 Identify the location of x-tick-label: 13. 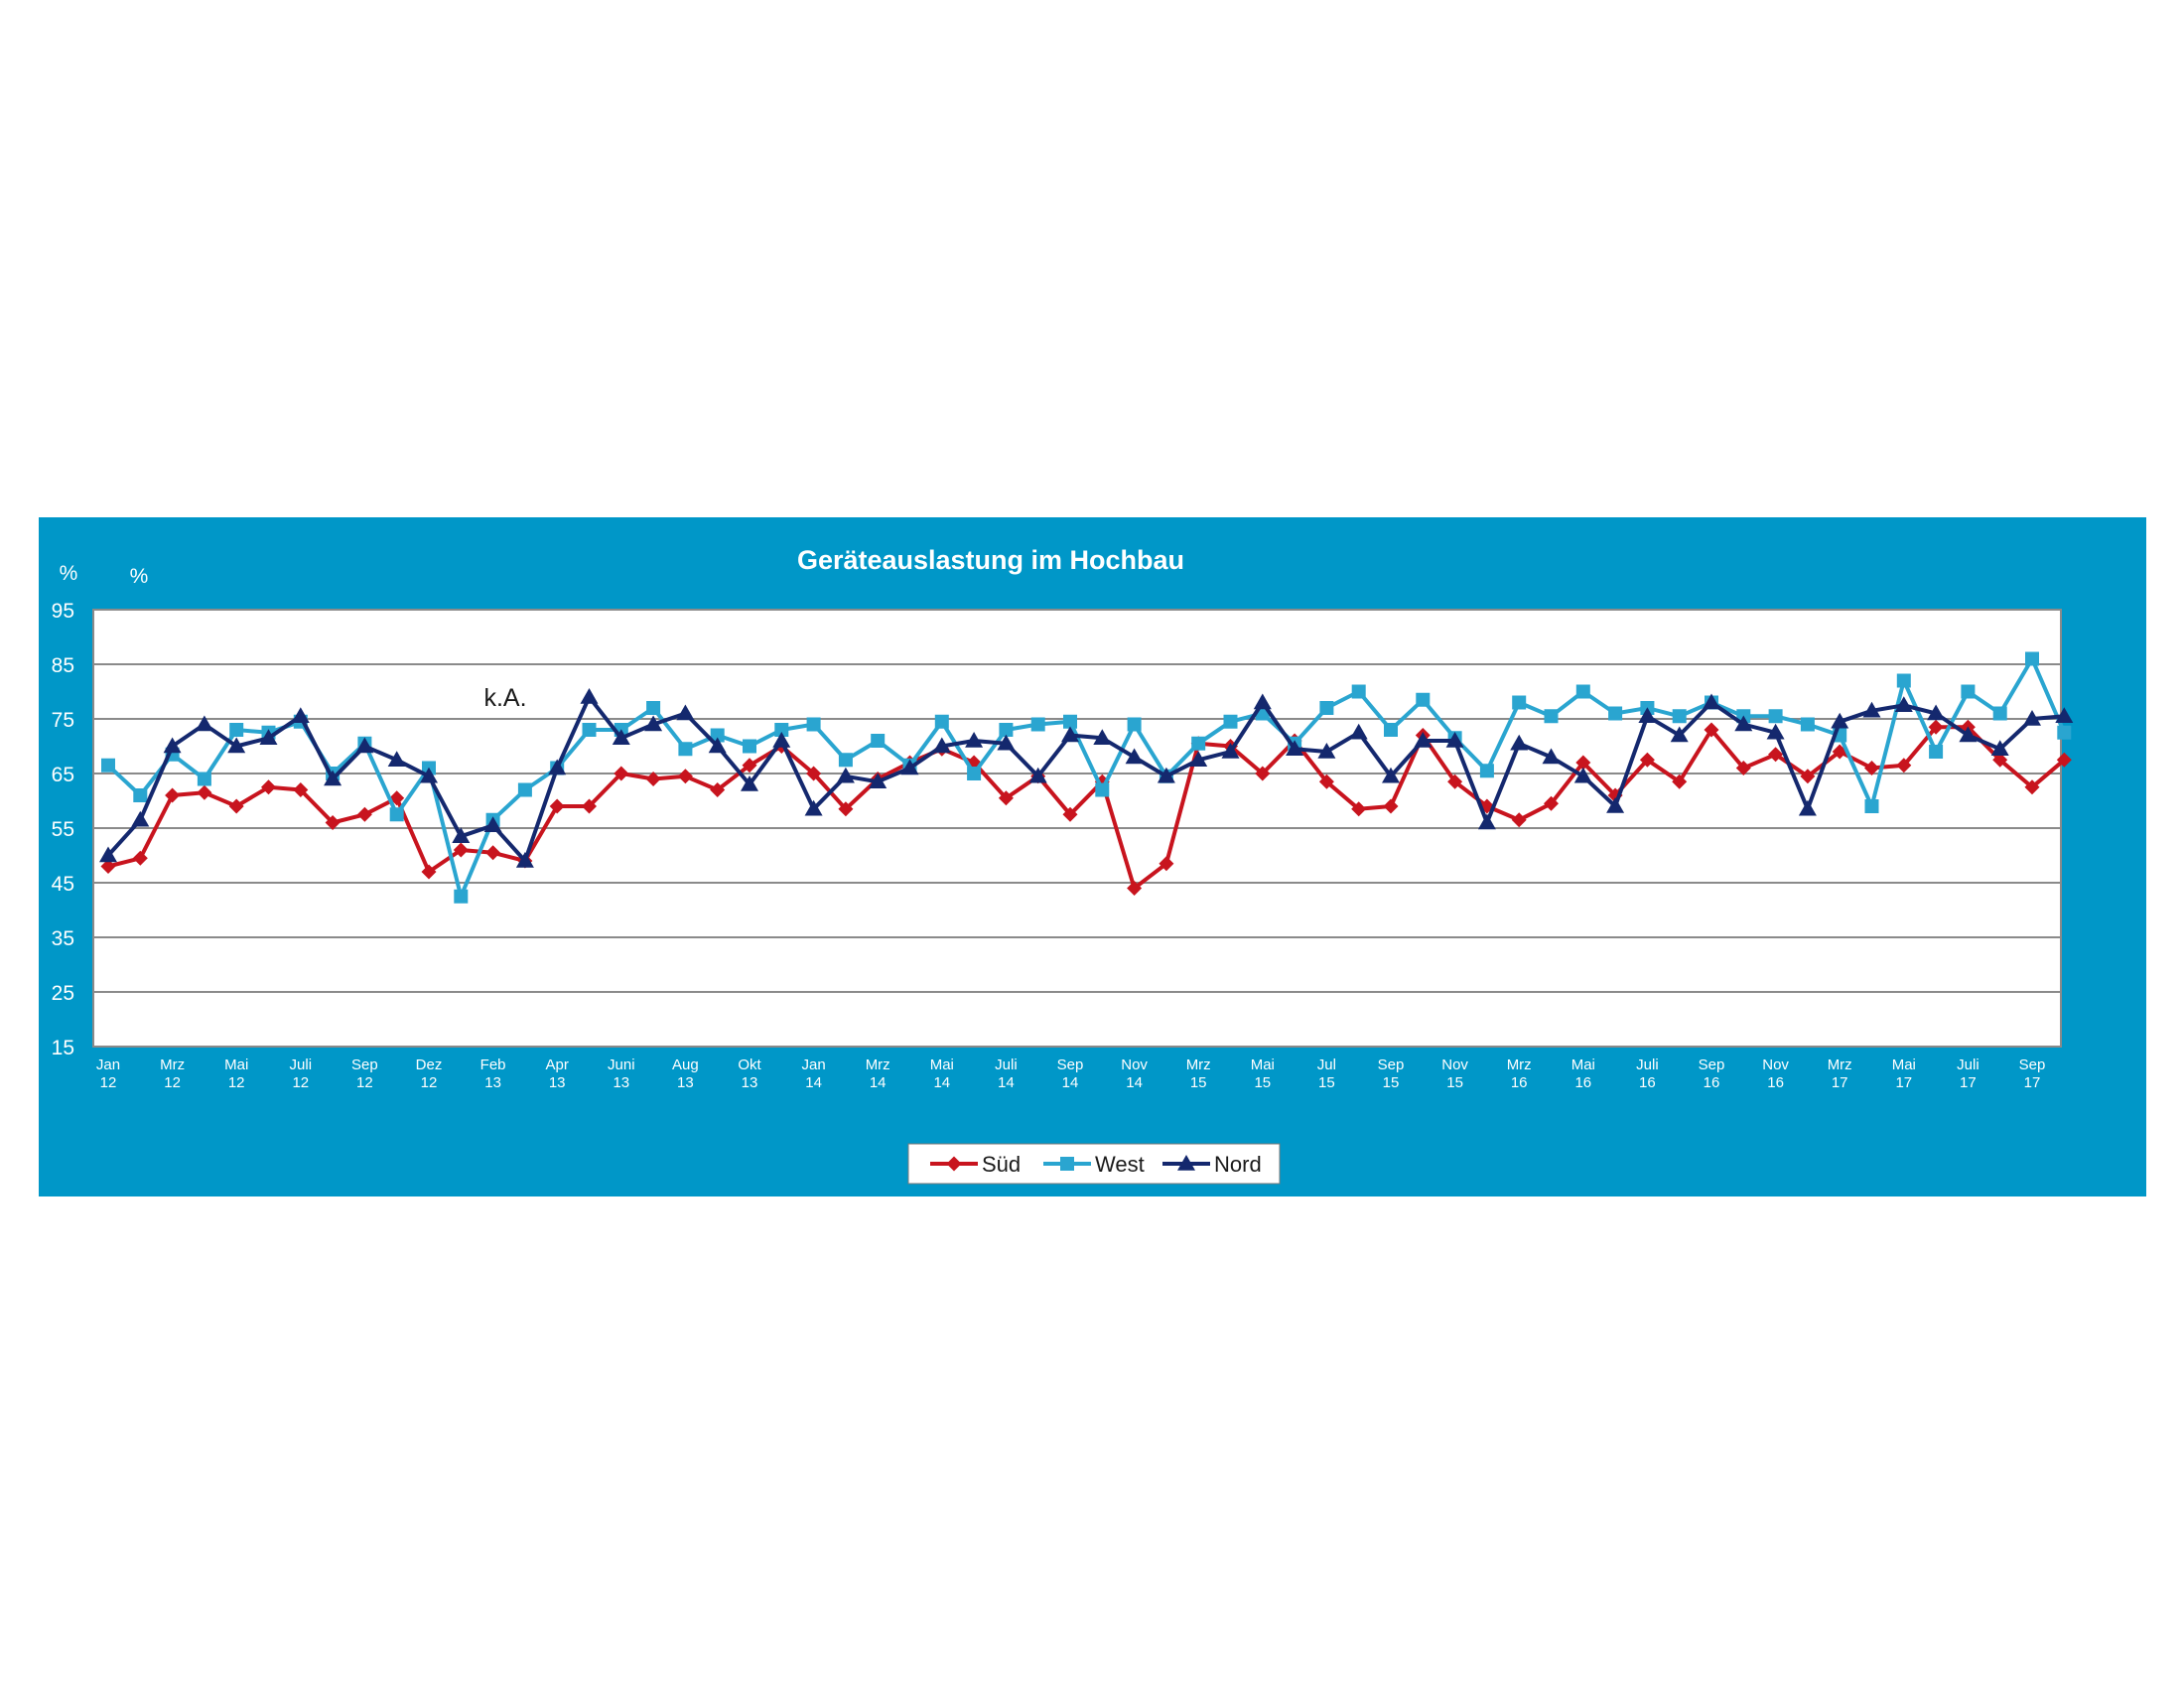
(492, 1082).